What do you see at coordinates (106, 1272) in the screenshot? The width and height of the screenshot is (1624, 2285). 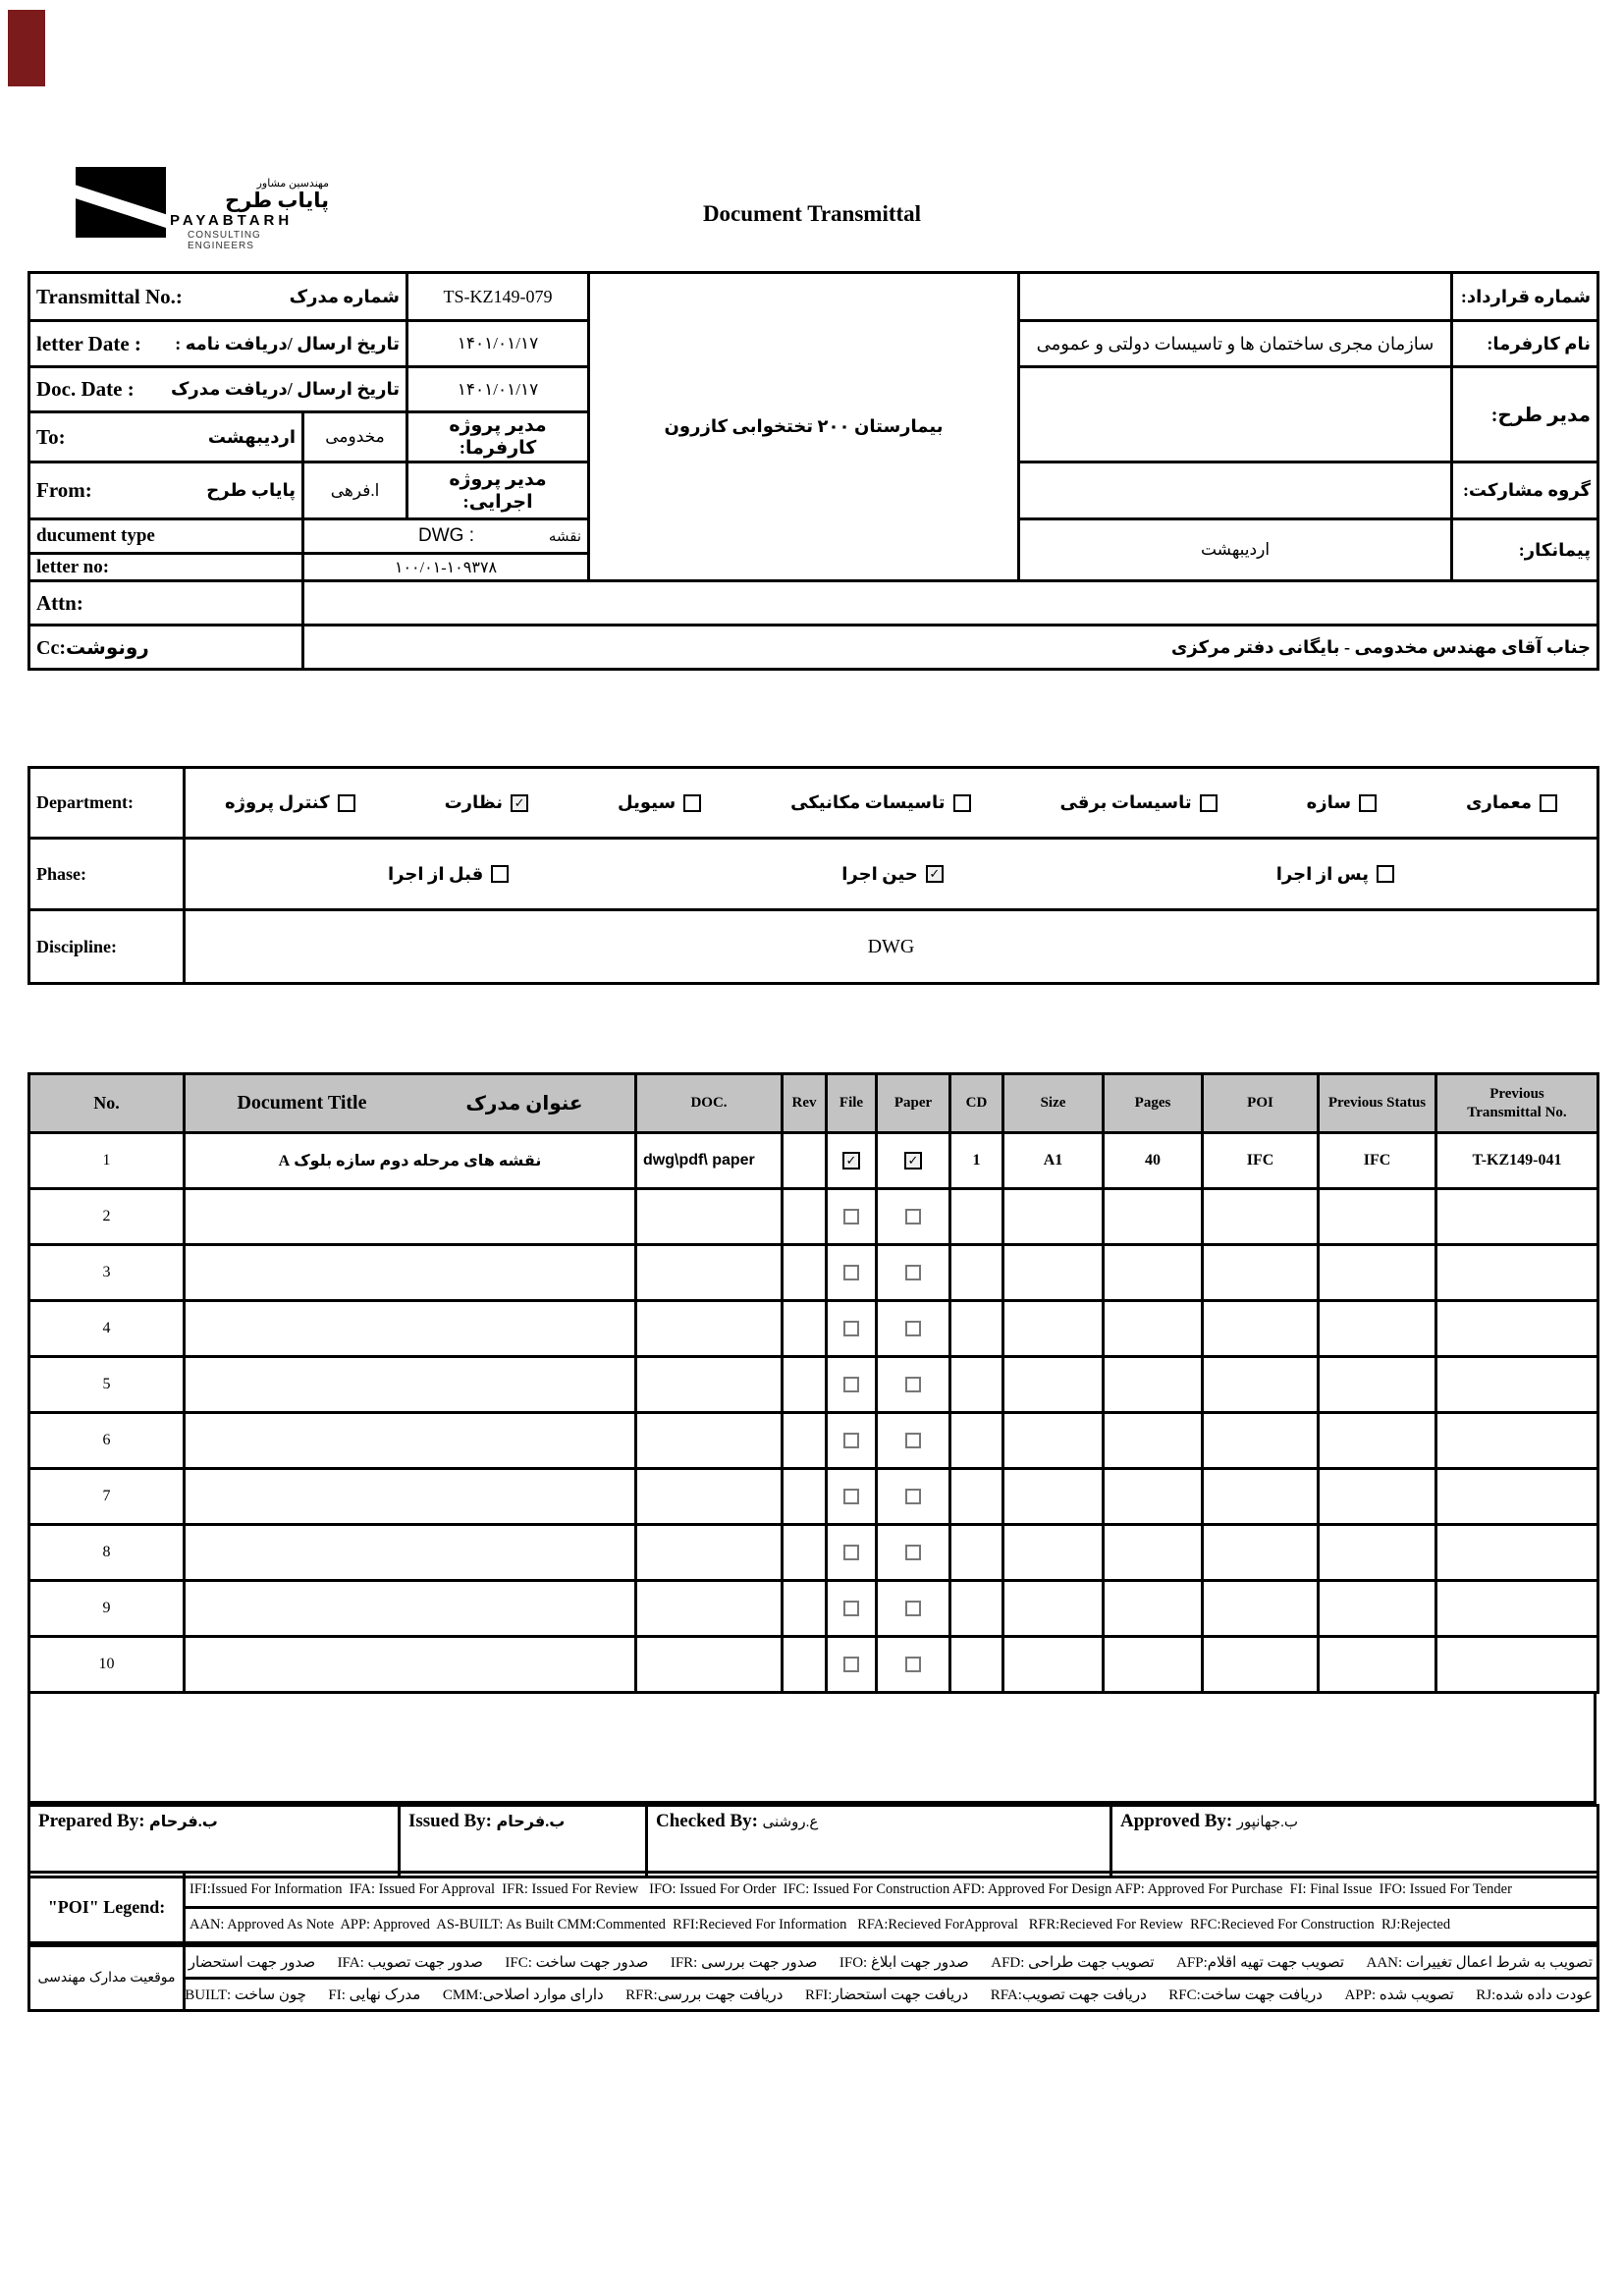 I see `cell-no: 3` at bounding box center [106, 1272].